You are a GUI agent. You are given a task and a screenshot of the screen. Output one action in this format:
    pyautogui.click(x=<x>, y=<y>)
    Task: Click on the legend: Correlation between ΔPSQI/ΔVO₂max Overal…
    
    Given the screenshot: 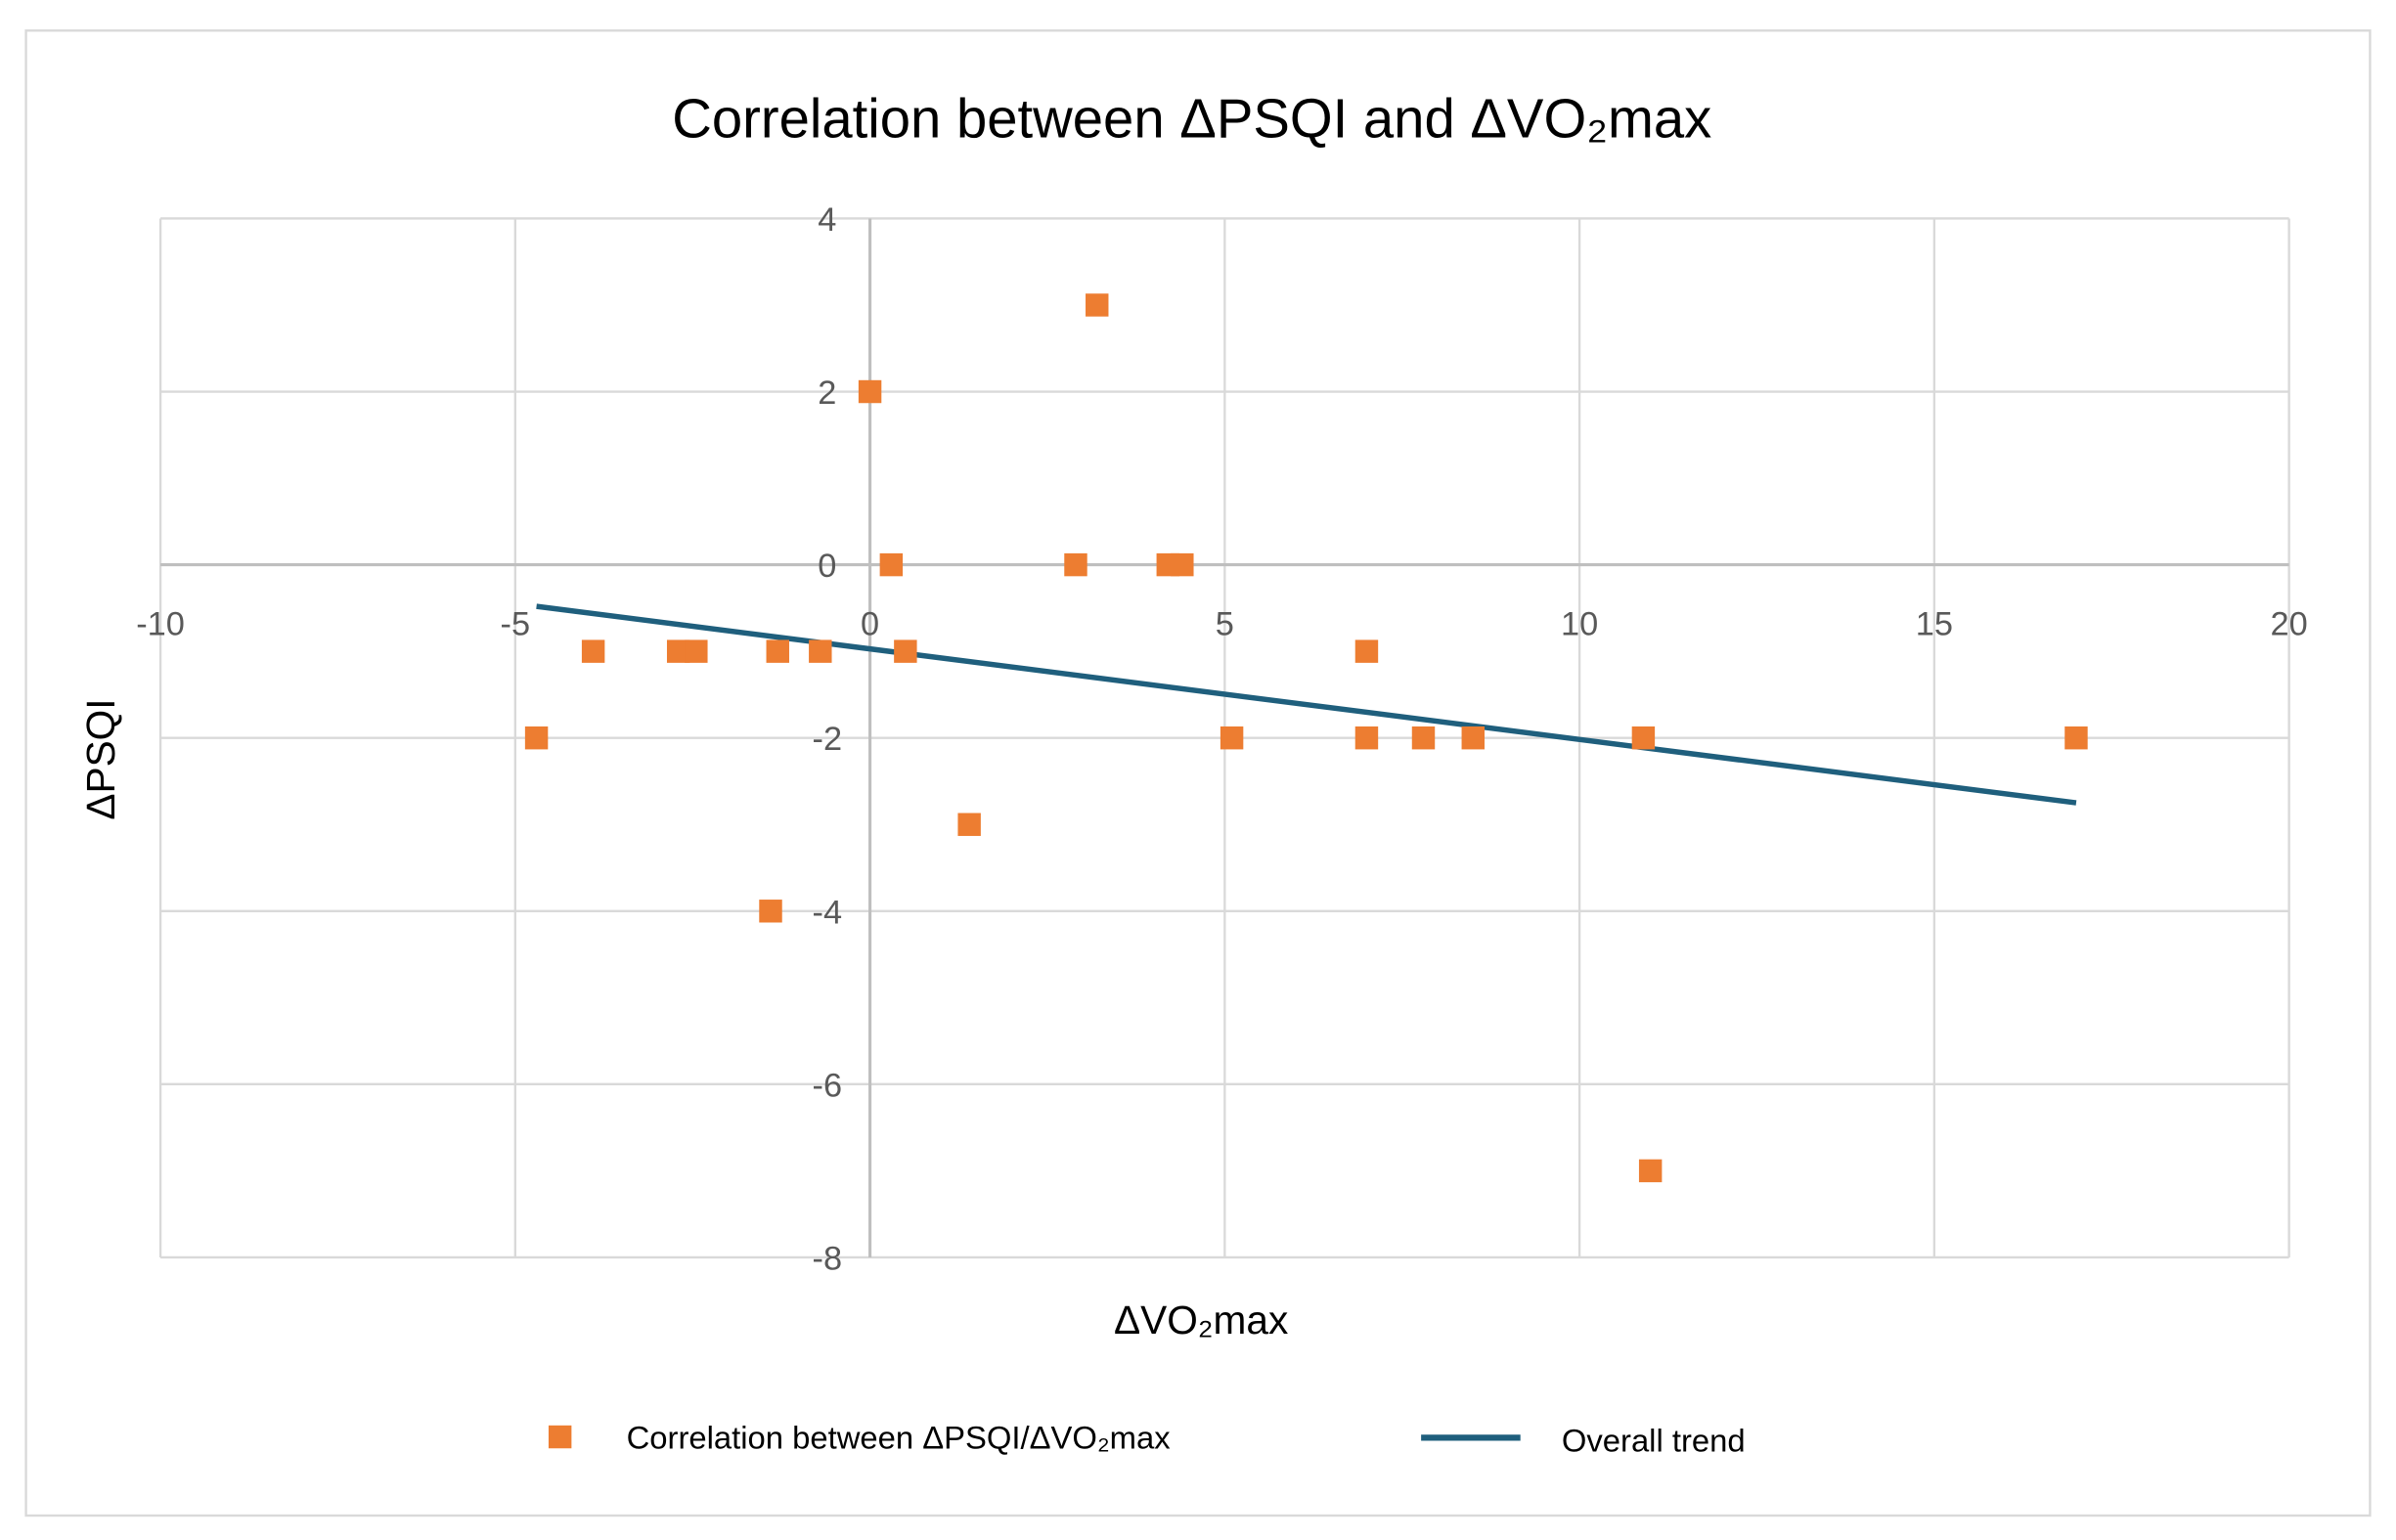 What is the action you would take?
    pyautogui.click(x=1147, y=1438)
    